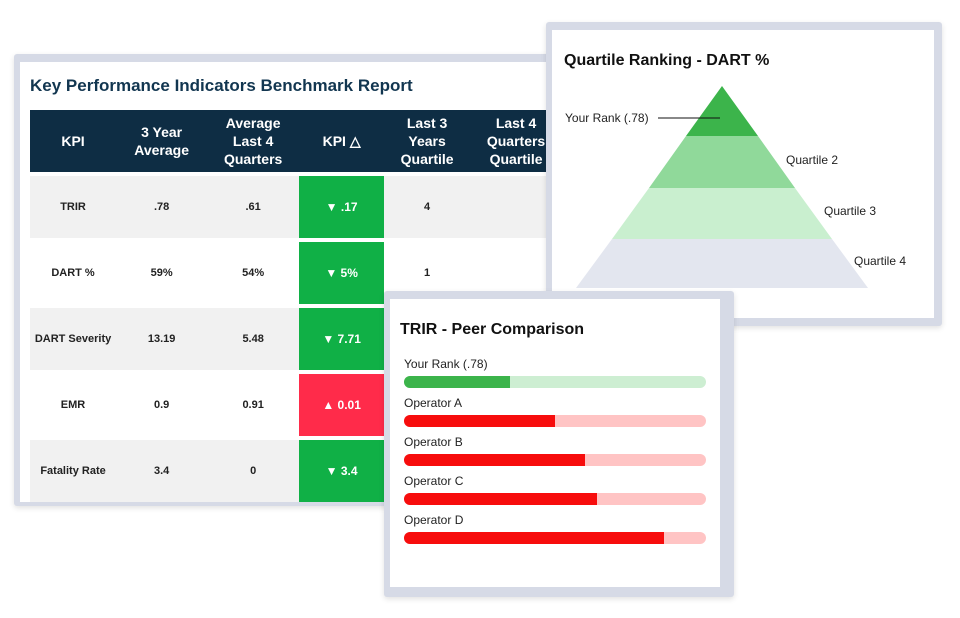 The width and height of the screenshot is (960, 618). I want to click on cell-3yr-avg: .78, so click(162, 205).